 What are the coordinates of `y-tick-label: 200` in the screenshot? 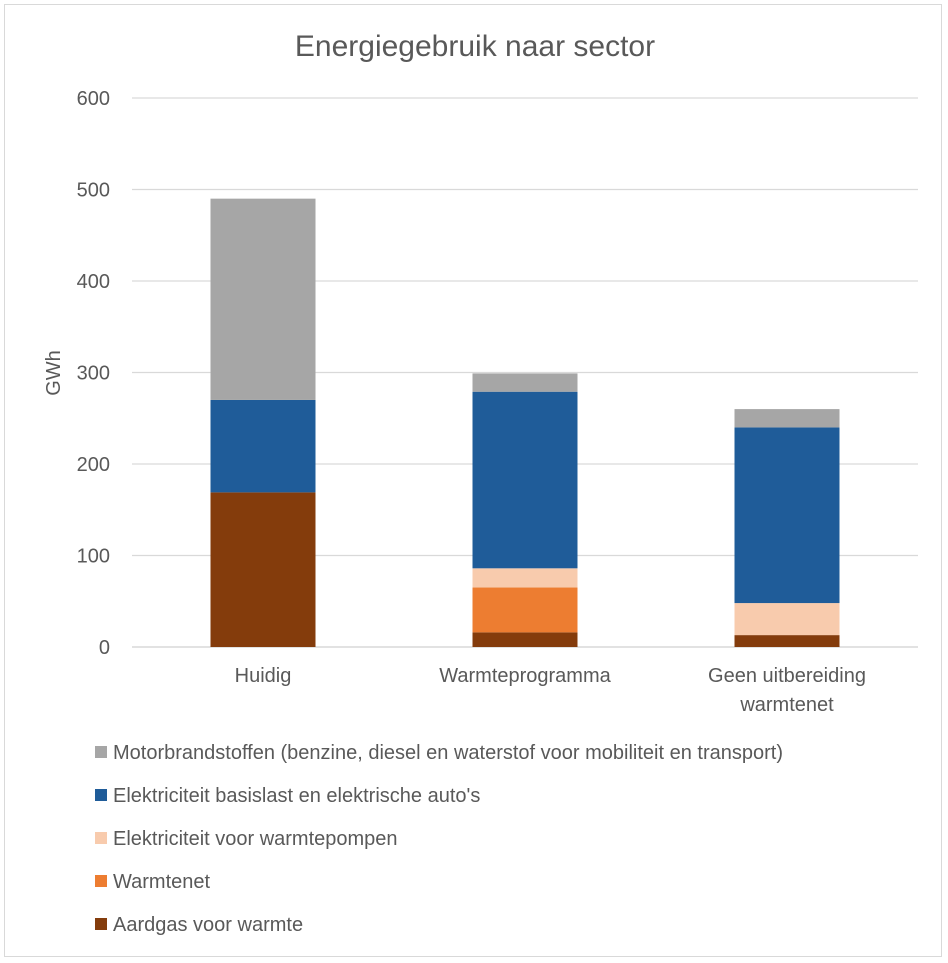 It's located at (93, 465).